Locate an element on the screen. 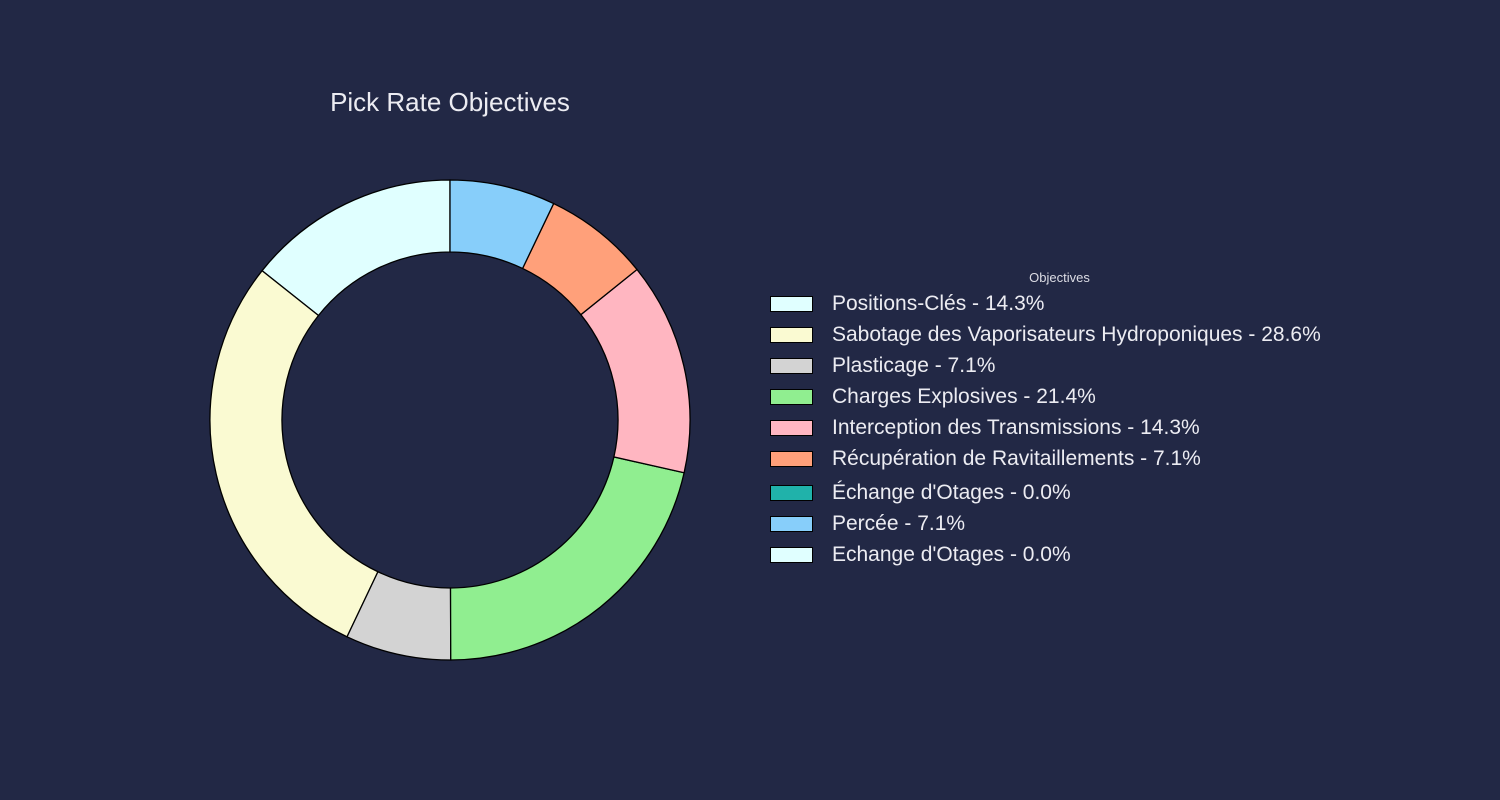  legend-label: Percée - 7.1% is located at coordinates (899, 523).